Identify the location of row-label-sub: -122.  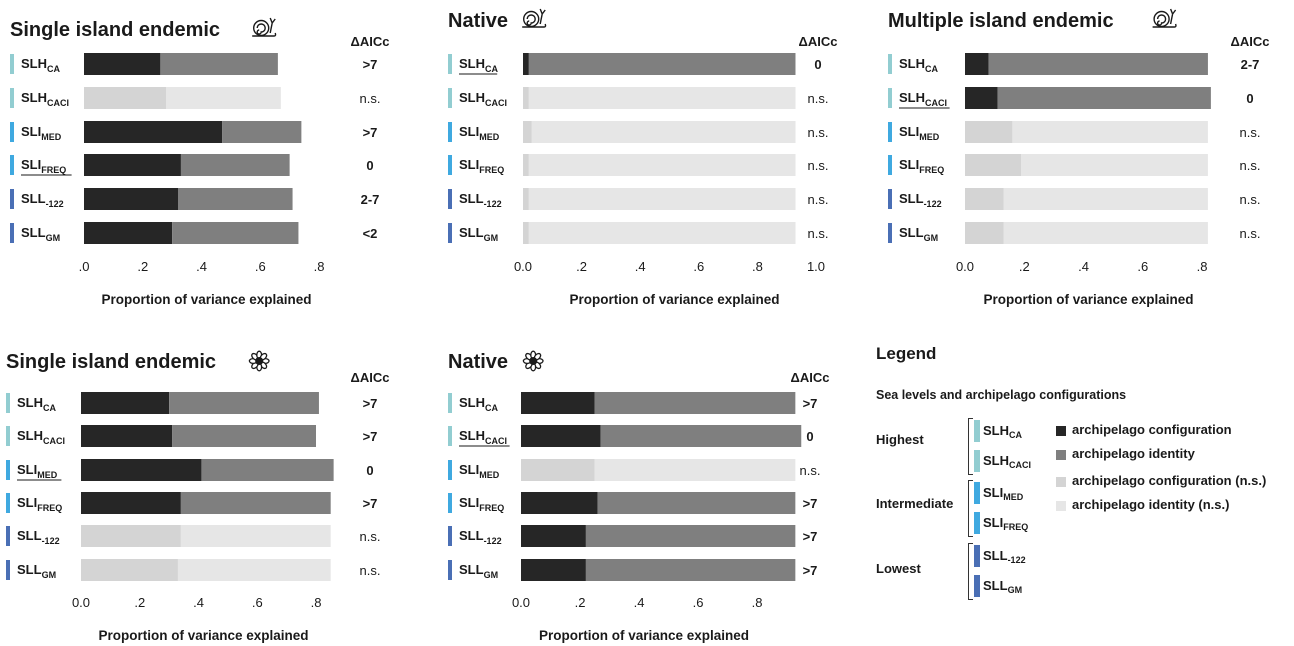
(55, 204).